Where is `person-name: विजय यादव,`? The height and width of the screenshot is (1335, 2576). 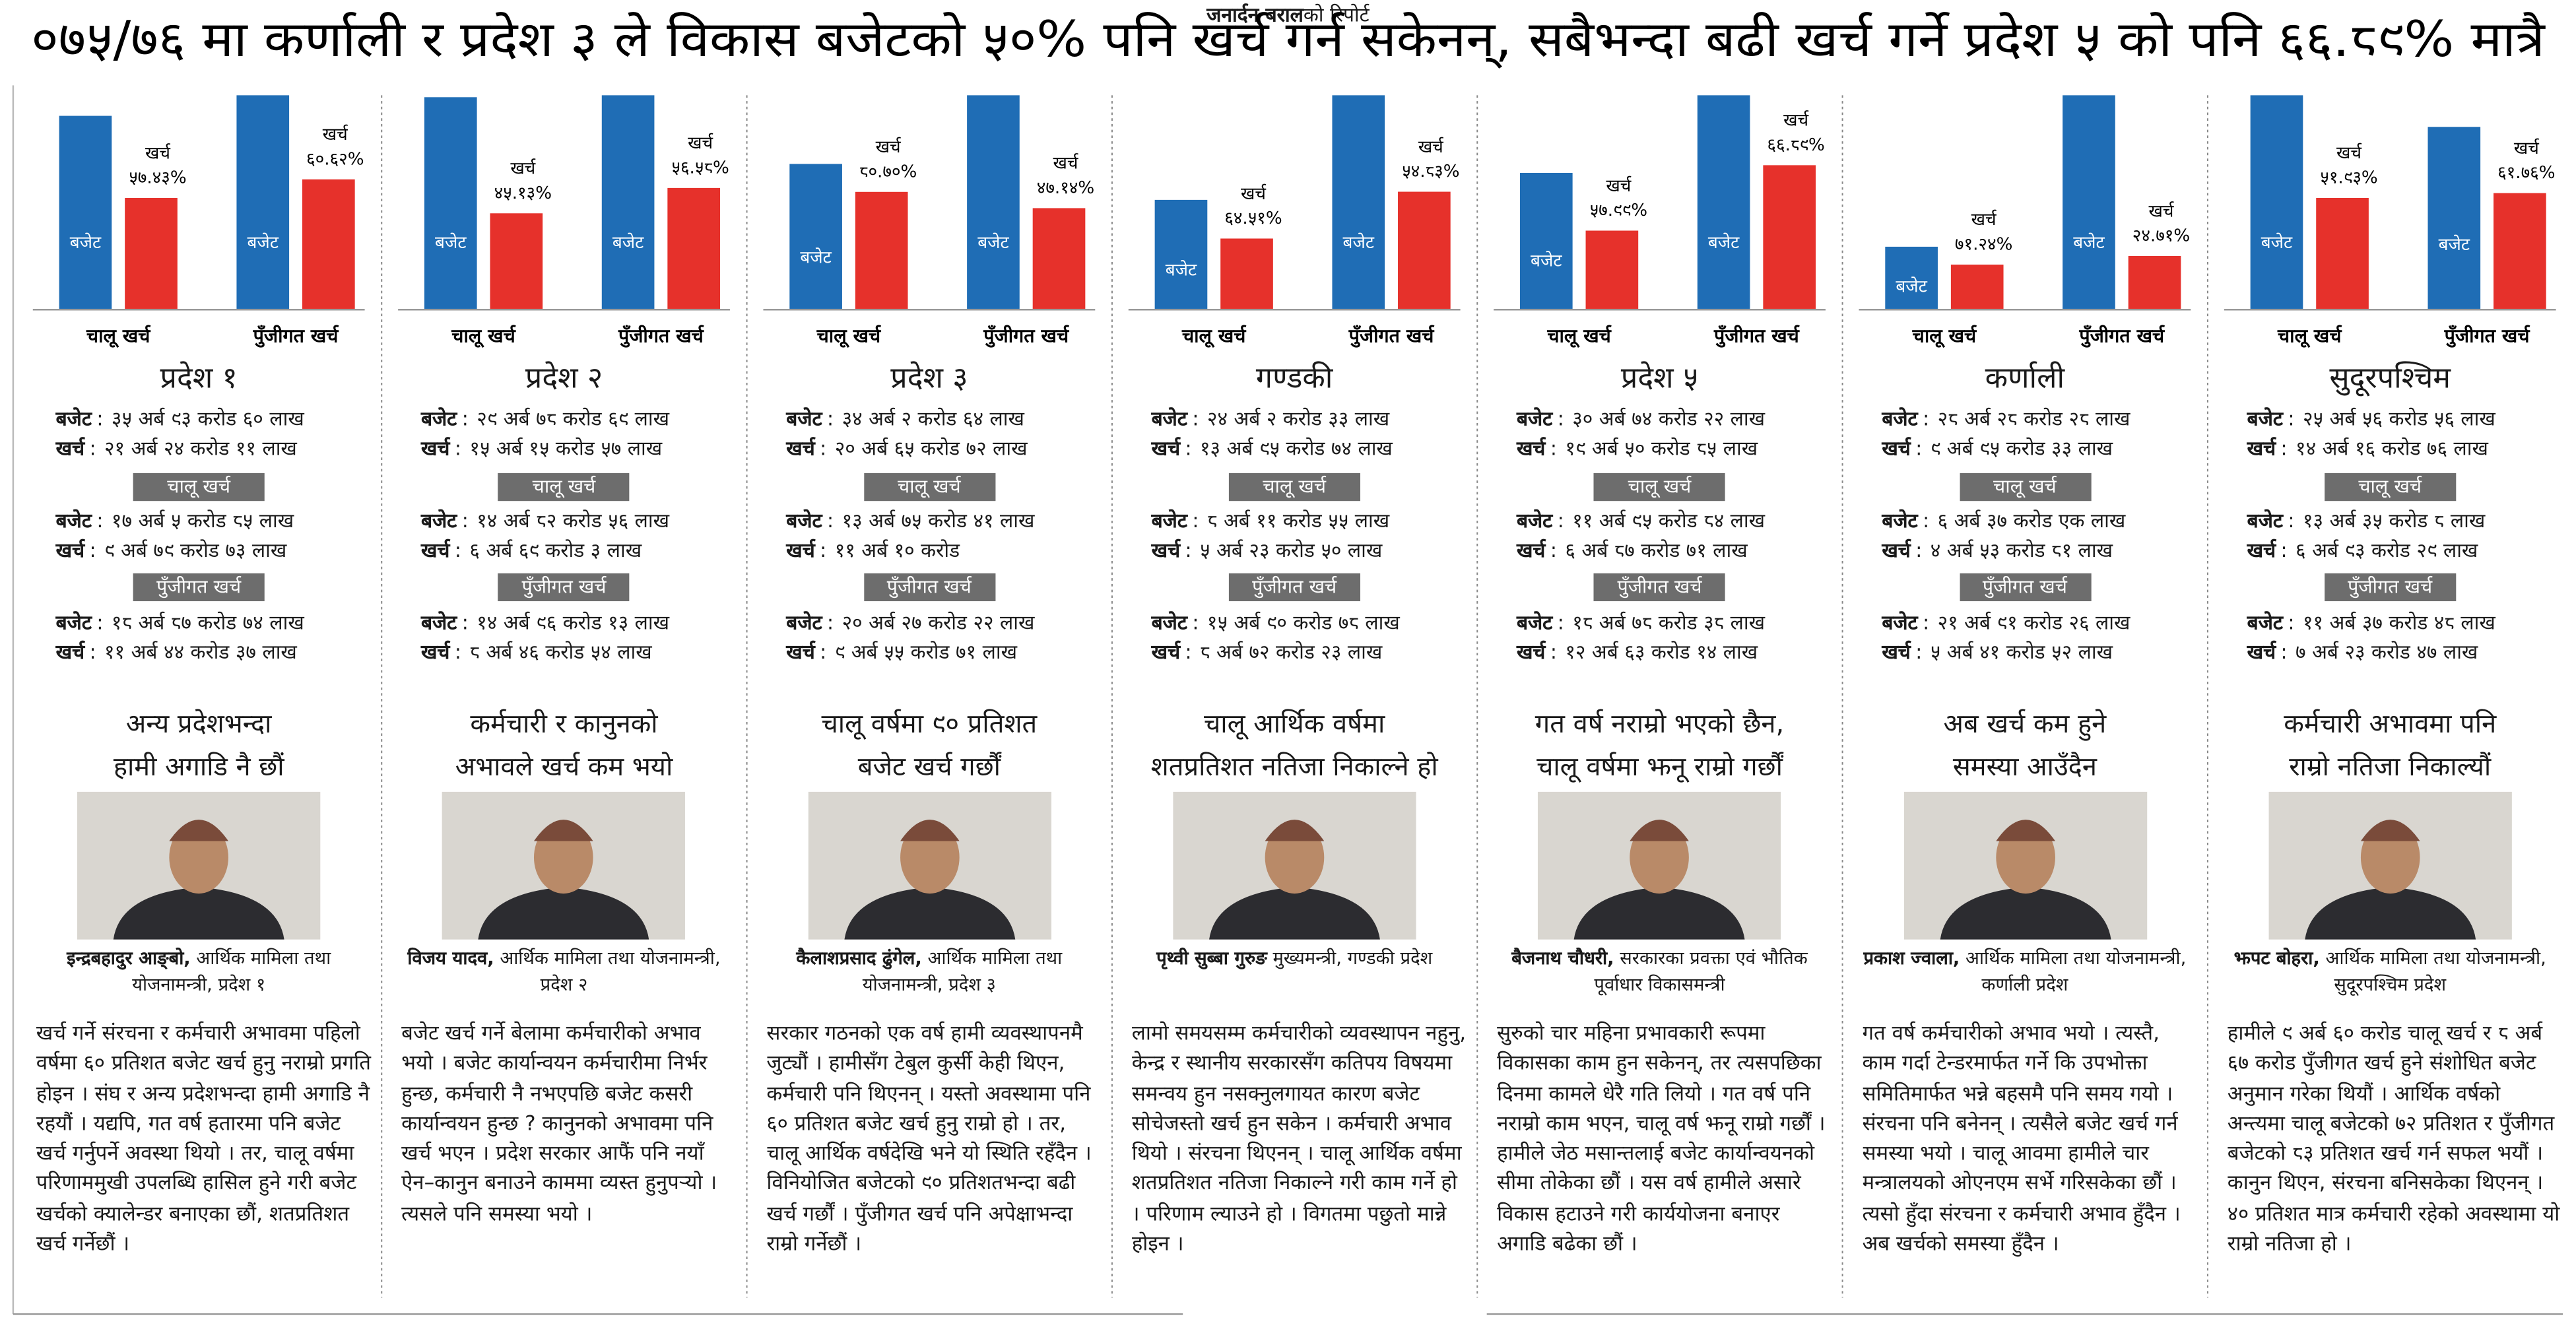 person-name: विजय यादव, is located at coordinates (451, 959).